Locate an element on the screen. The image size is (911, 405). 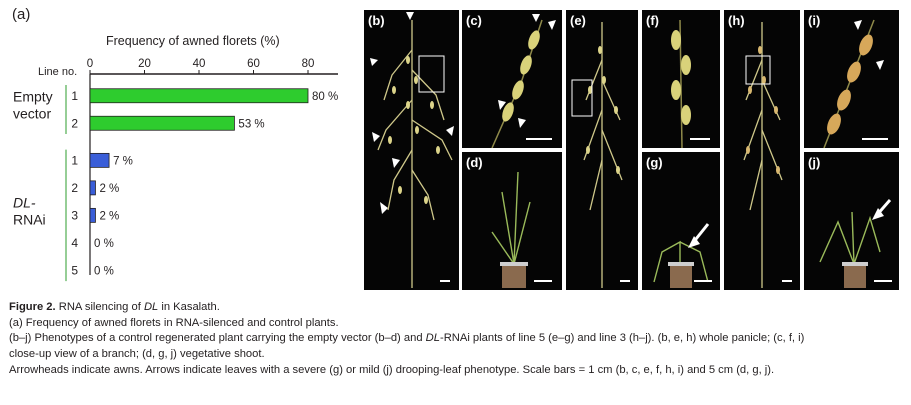
caption-title-pre: RNA silencing of is located at coordinates (101, 307).